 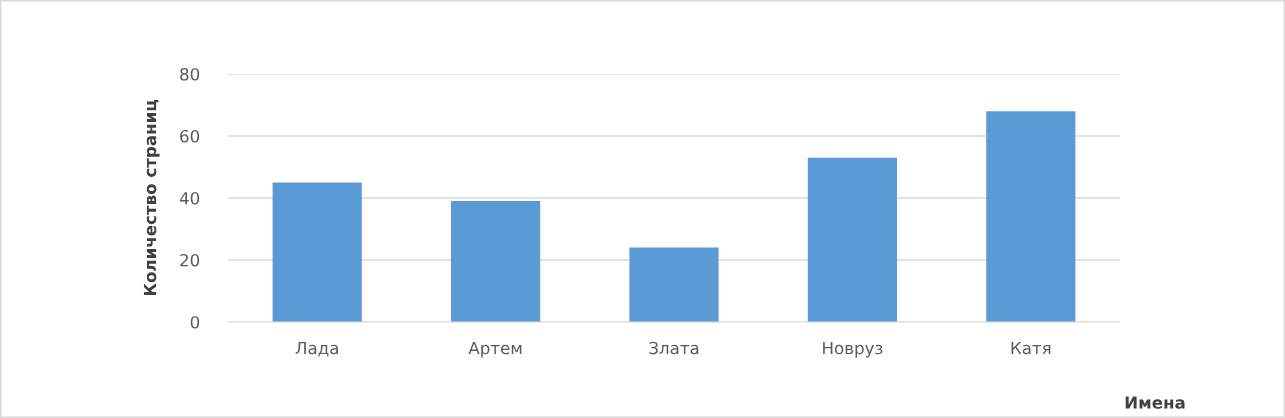 What do you see at coordinates (151, 198) in the screenshot?
I see `y-axis-title: Количество страниц` at bounding box center [151, 198].